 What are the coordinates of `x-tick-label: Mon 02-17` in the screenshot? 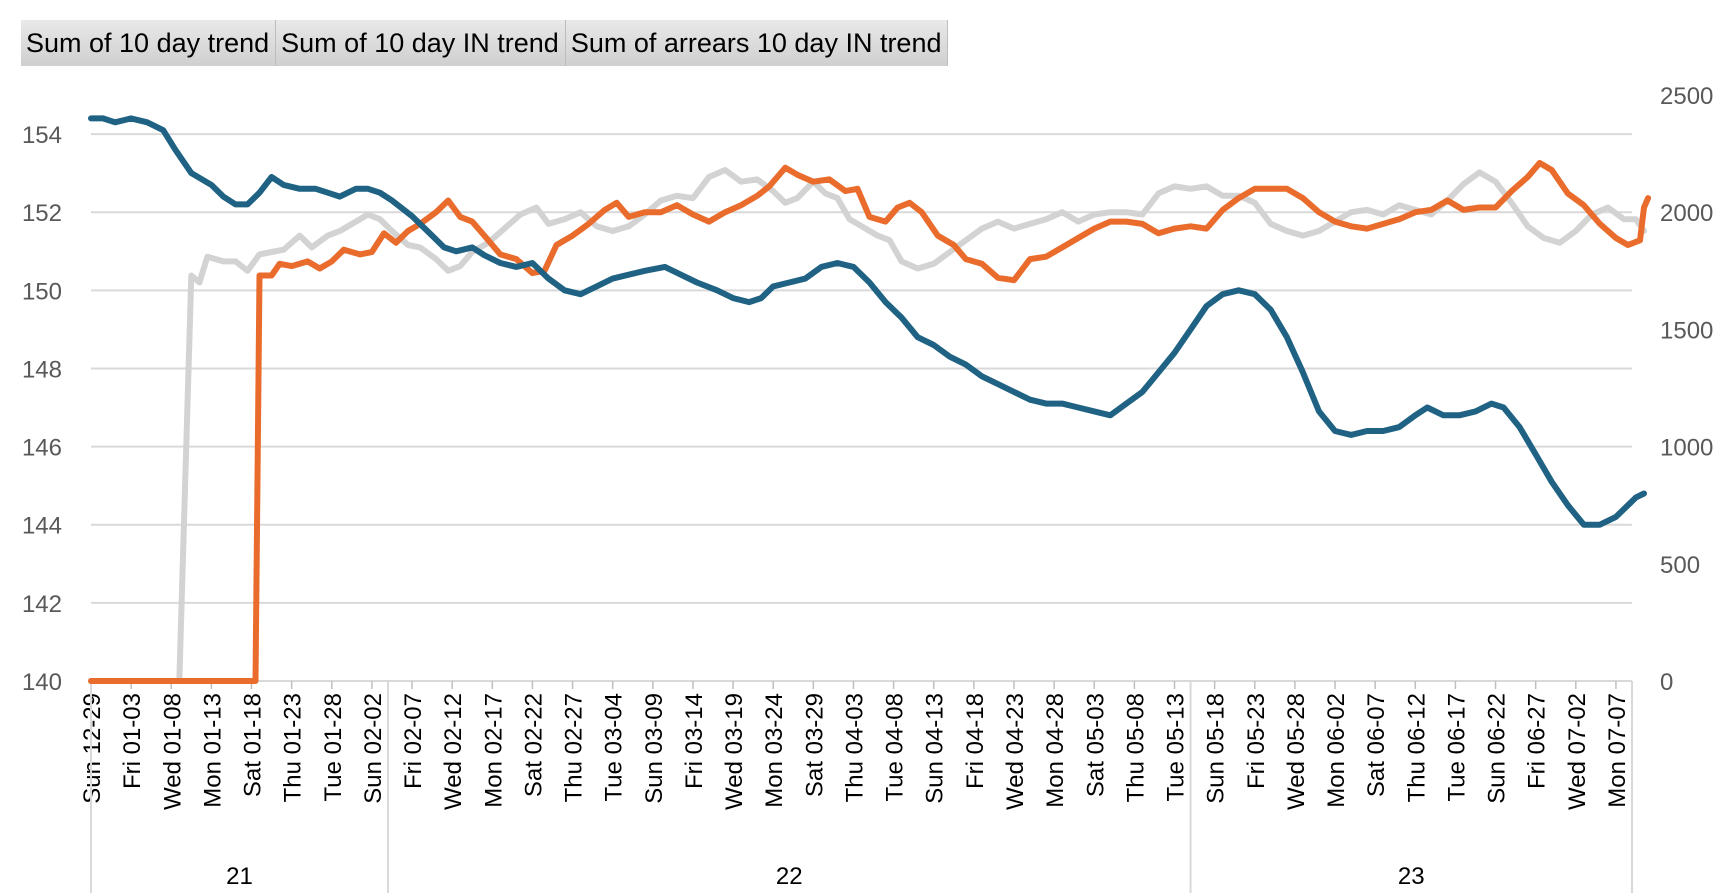 It's located at (493, 750).